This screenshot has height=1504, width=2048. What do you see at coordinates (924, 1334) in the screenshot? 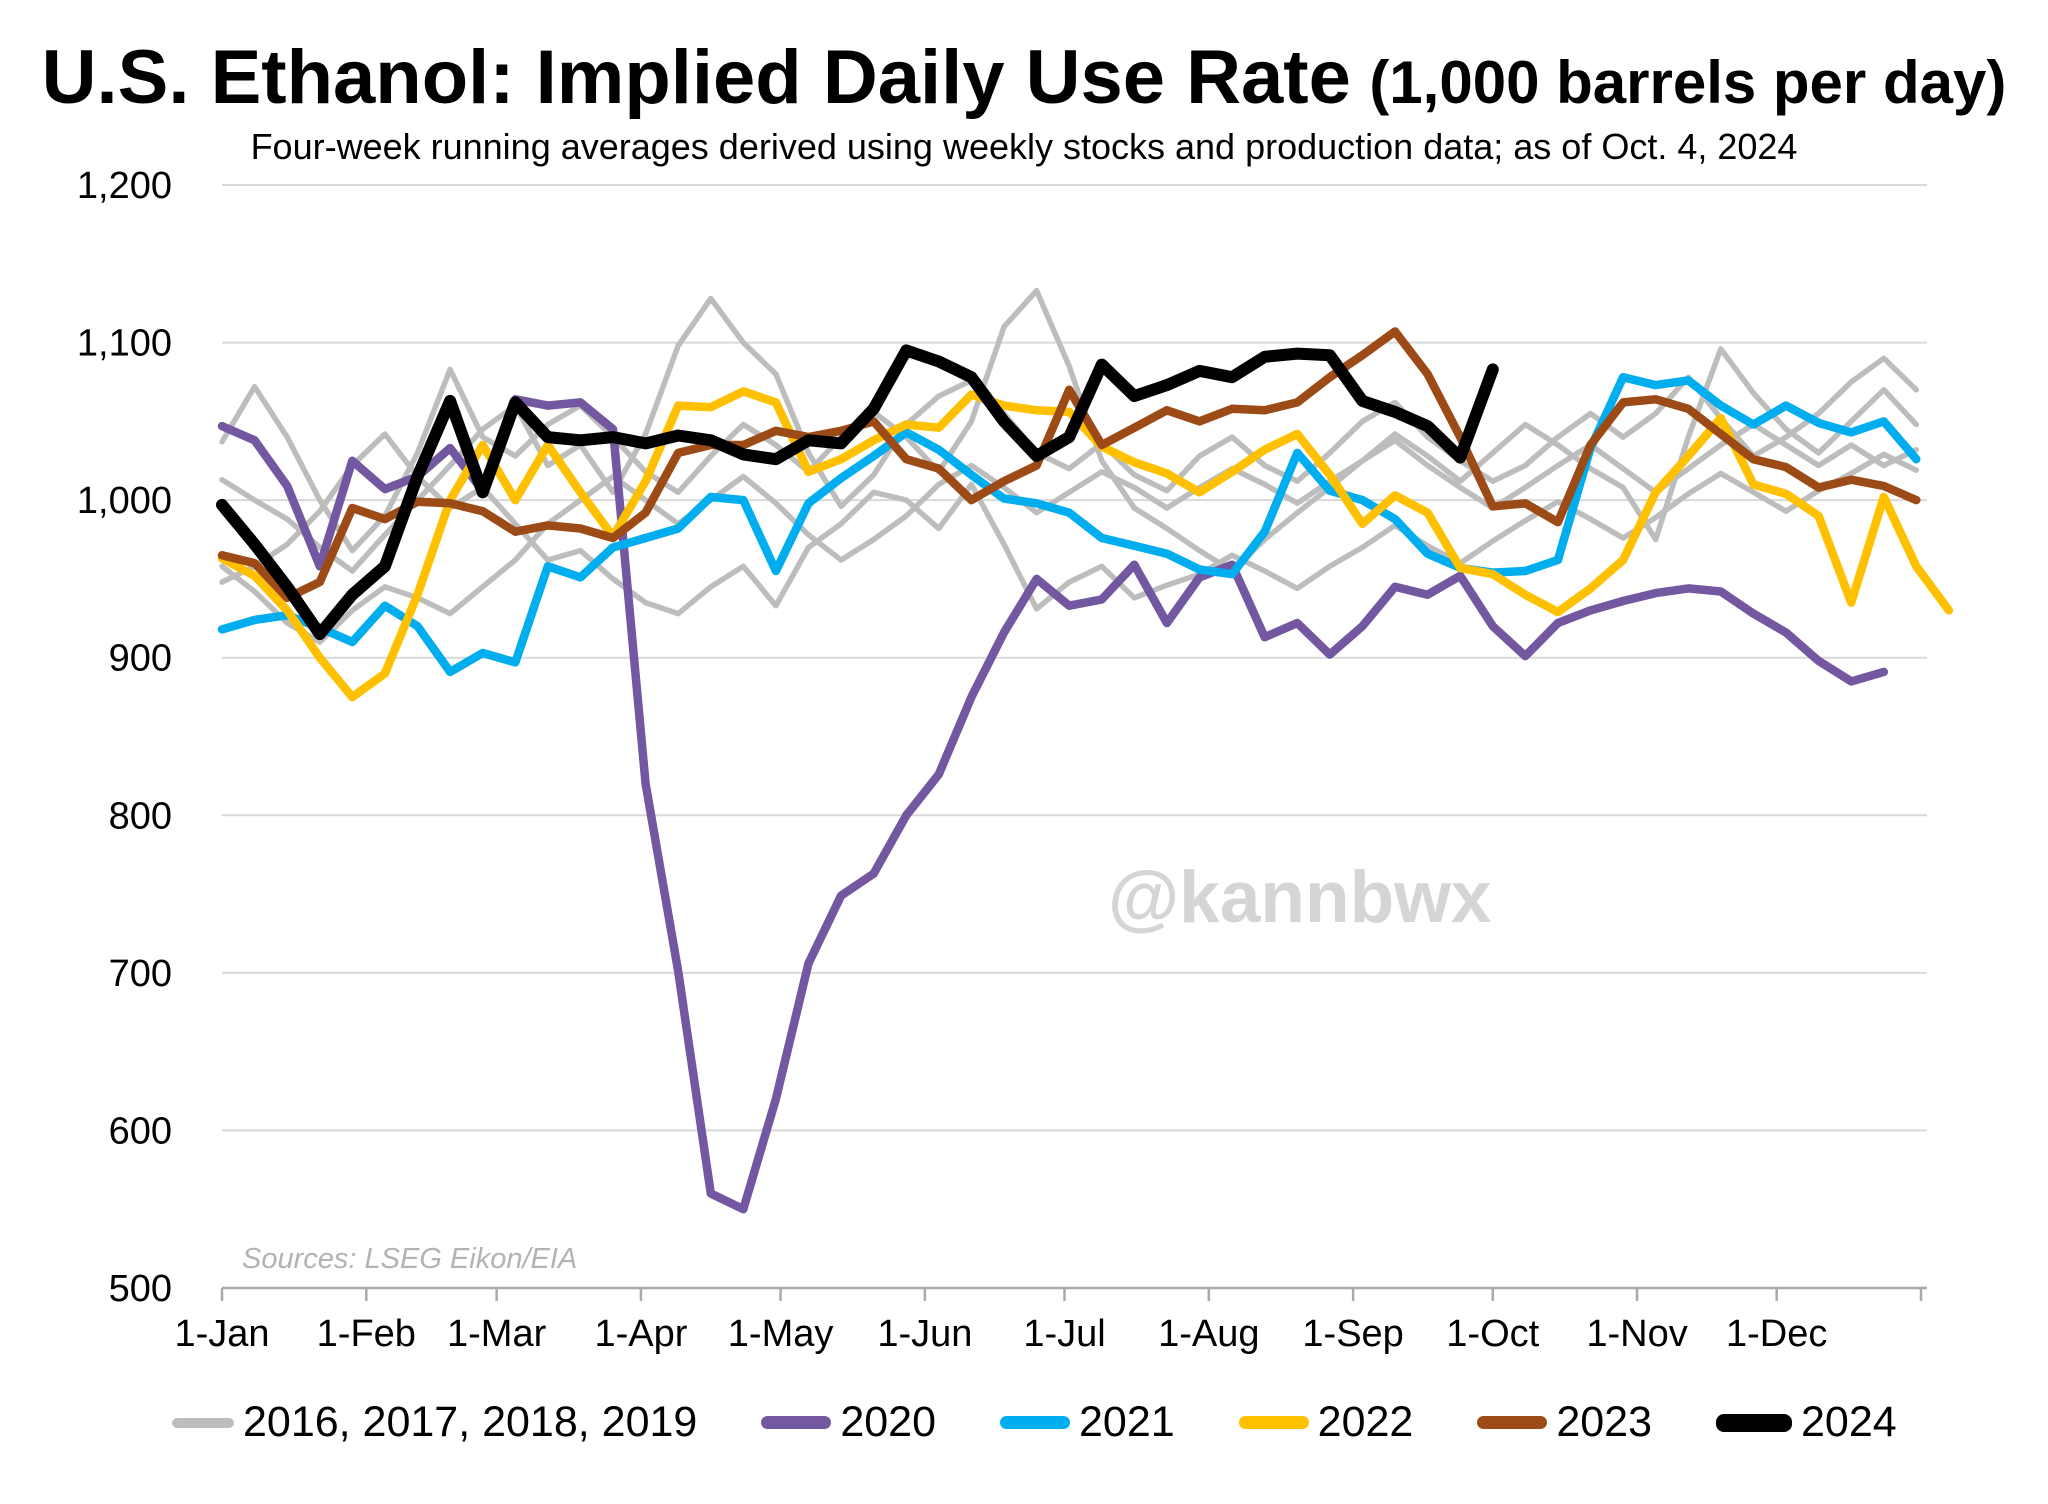
I see `x-tick-label-1-Jun: 1-Jun` at bounding box center [924, 1334].